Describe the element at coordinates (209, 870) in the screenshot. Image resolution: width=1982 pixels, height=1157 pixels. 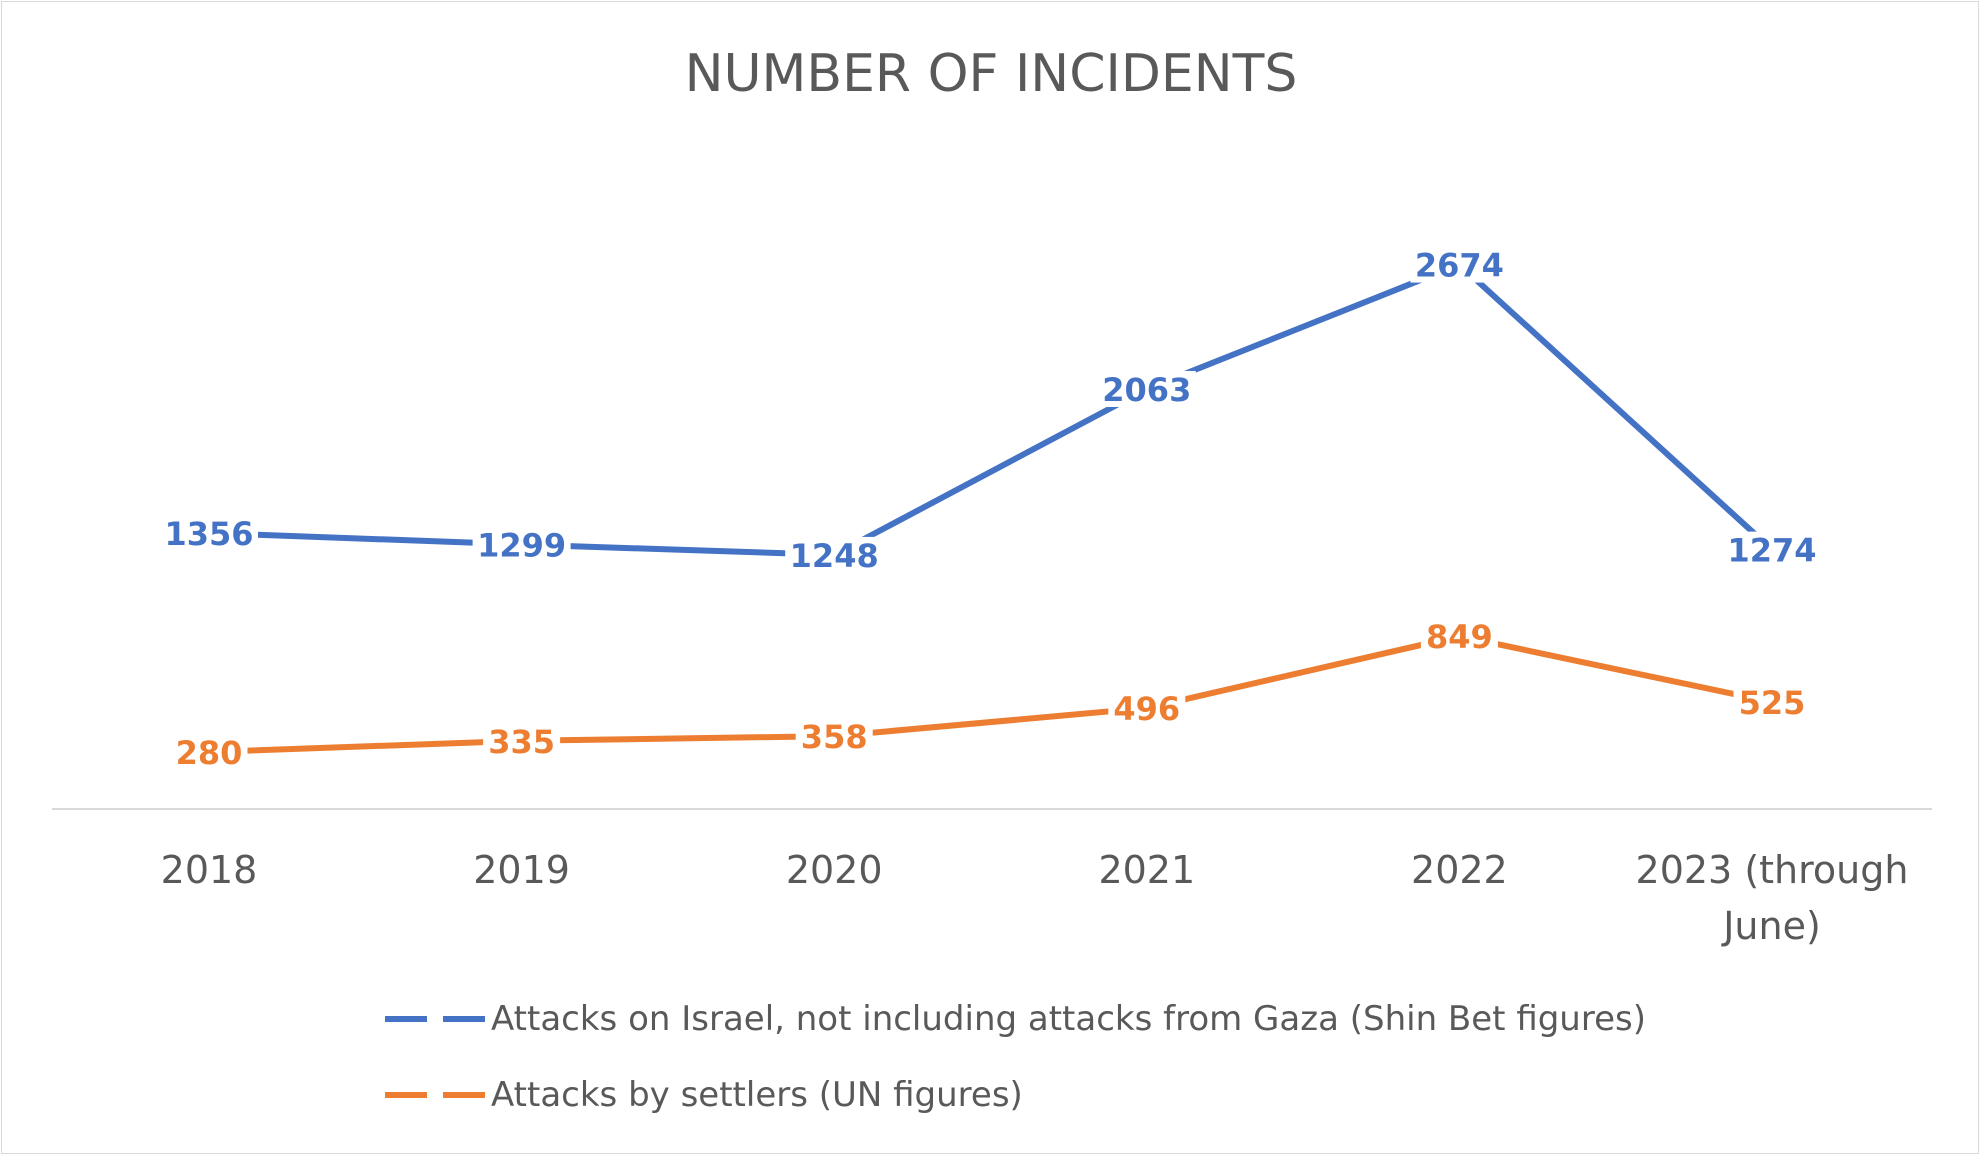
I see `x-tick-label: 2018` at that location.